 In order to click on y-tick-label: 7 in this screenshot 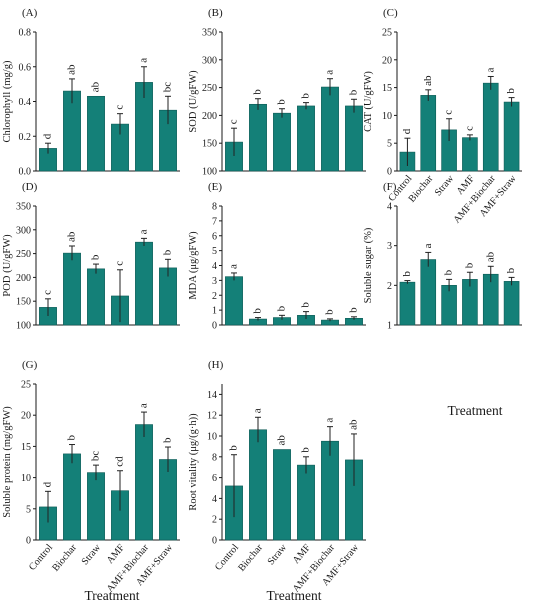, I will do `click(214, 221)`.